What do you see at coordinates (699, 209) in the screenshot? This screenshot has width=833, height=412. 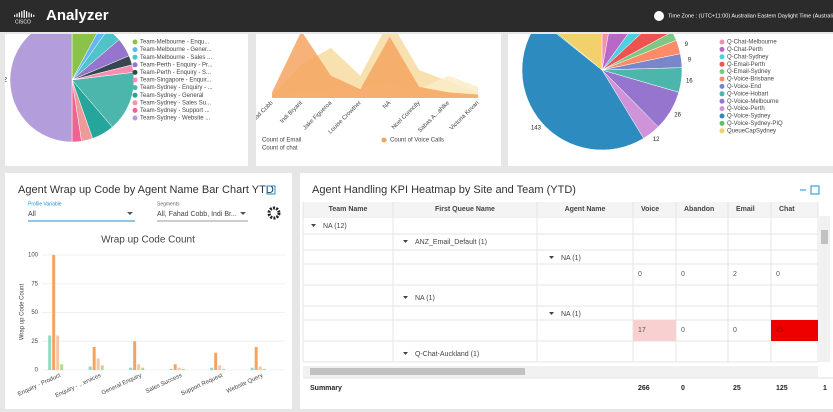 I see `column-header: Abandon` at bounding box center [699, 209].